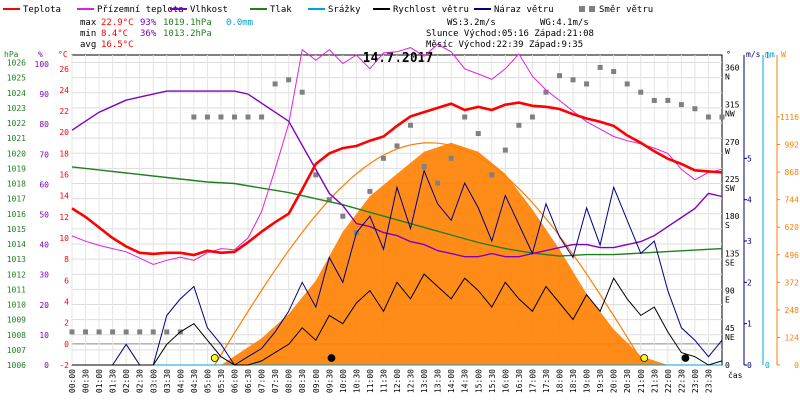 The width and height of the screenshot is (800, 400). Describe the element at coordinates (792, 255) in the screenshot. I see `tick-label-w: 496` at that location.